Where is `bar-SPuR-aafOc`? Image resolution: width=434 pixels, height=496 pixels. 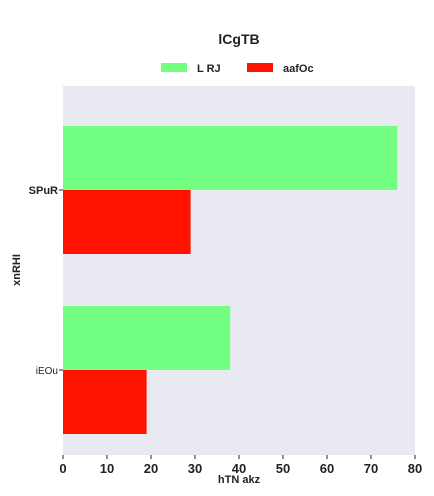 bar-SPuR-aafOc is located at coordinates (127, 222).